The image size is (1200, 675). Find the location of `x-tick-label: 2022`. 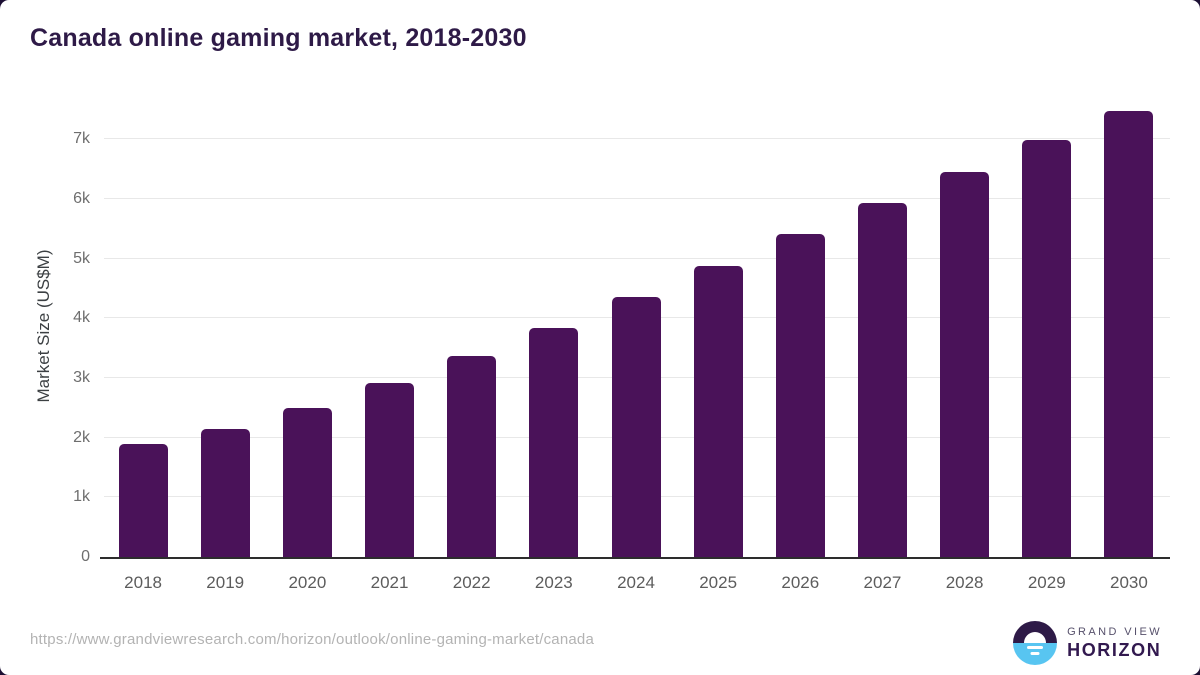

x-tick-label: 2022 is located at coordinates (471, 582).